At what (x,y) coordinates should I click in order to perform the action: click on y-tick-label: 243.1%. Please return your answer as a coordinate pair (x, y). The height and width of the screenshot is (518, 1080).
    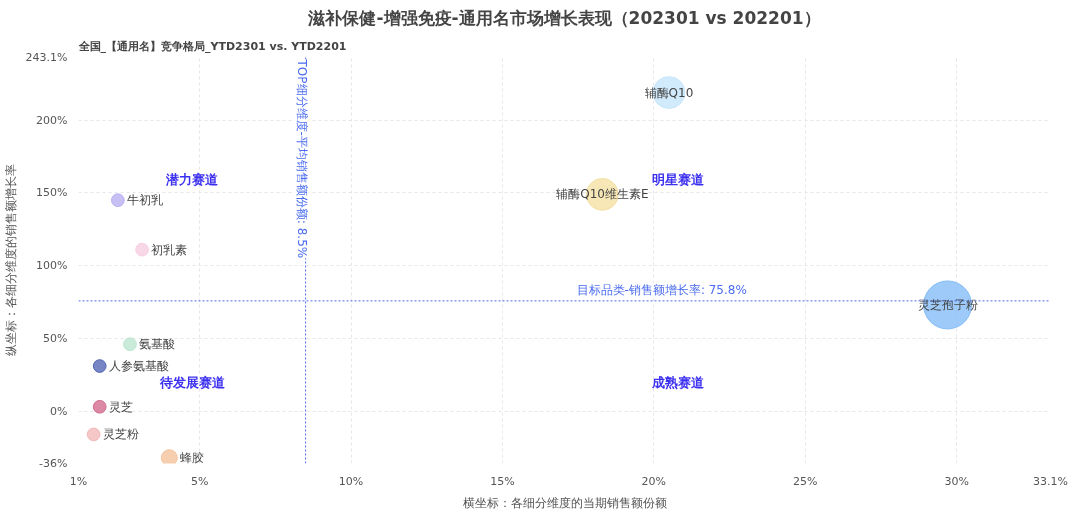
    Looking at the image, I should click on (46, 57).